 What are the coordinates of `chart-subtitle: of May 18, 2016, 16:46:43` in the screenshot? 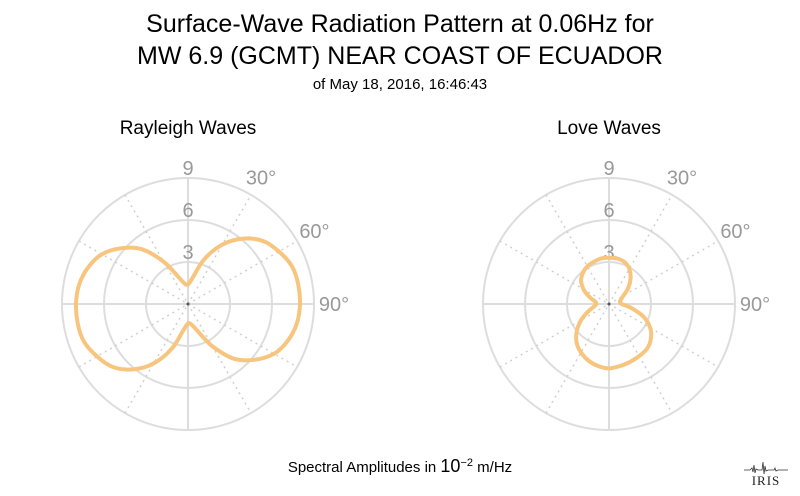 It's located at (400, 84).